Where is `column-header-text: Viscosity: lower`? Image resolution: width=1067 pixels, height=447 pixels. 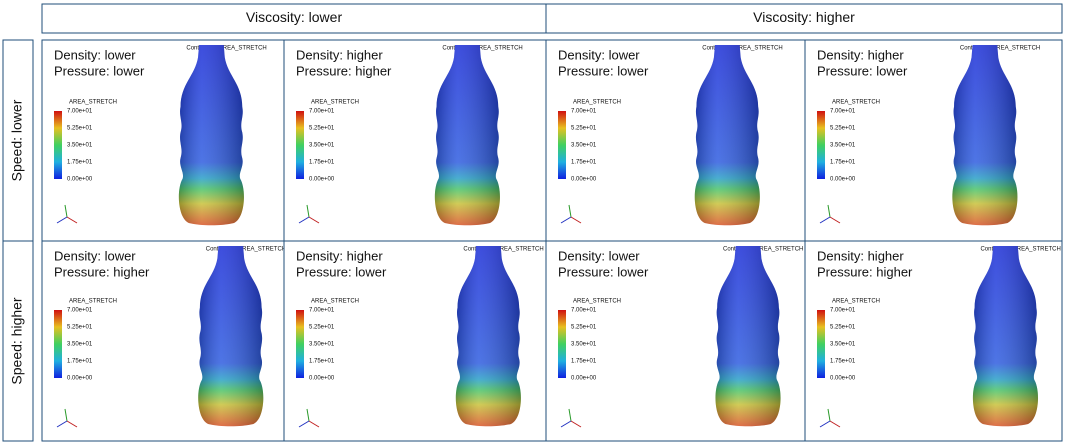 column-header-text: Viscosity: lower is located at coordinates (294, 17).